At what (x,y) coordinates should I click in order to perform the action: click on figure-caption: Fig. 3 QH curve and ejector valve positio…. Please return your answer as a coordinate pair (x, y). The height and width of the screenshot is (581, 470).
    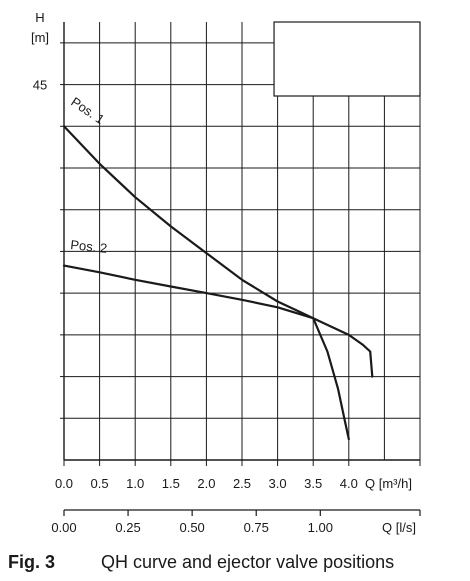
    Looking at the image, I should click on (201, 562).